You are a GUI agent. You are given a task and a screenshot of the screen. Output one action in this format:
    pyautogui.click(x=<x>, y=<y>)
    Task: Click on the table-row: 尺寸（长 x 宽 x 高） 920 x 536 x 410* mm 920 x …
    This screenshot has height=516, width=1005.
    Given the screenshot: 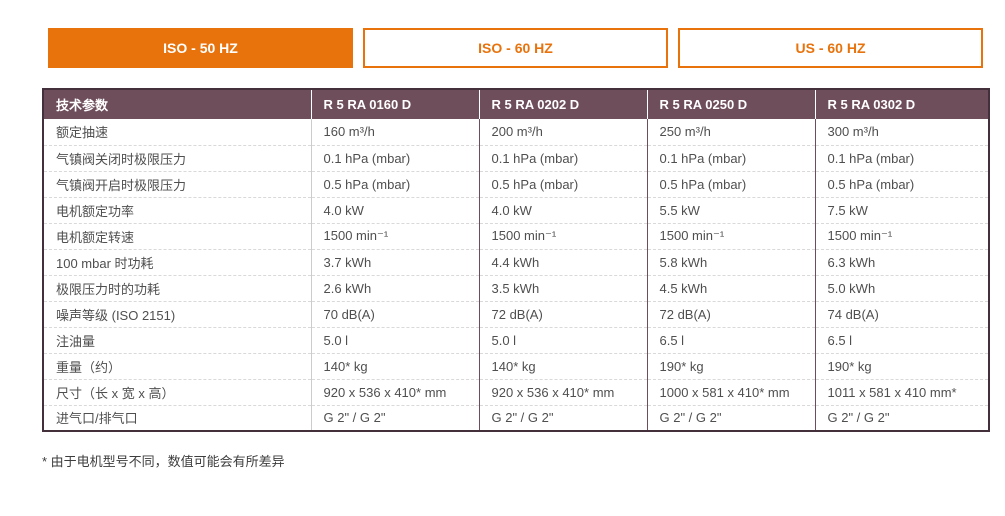 What is the action you would take?
    pyautogui.click(x=516, y=391)
    